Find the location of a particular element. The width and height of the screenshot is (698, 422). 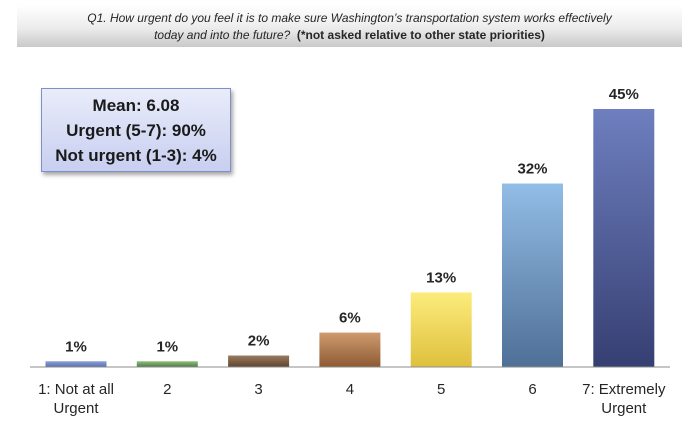

mean-stat: Mean: 6.08 is located at coordinates (136, 105).